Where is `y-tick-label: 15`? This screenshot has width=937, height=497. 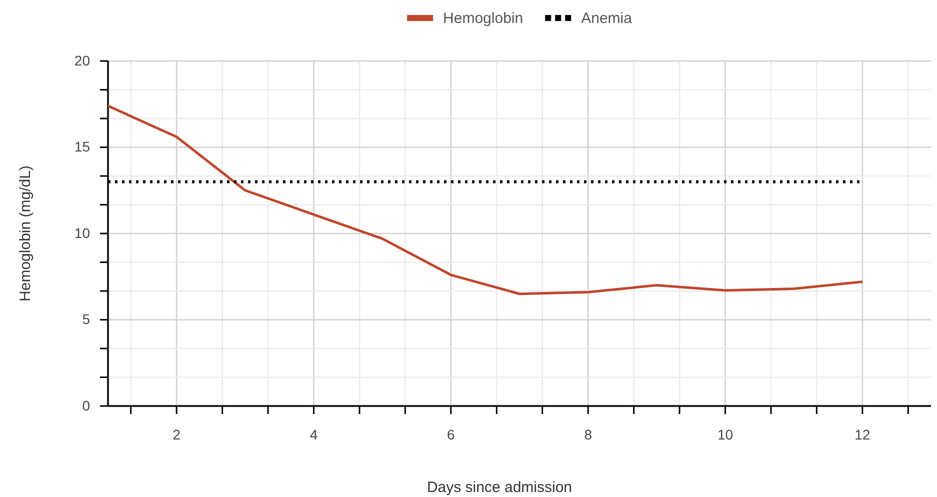
y-tick-label: 15 is located at coordinates (82, 146).